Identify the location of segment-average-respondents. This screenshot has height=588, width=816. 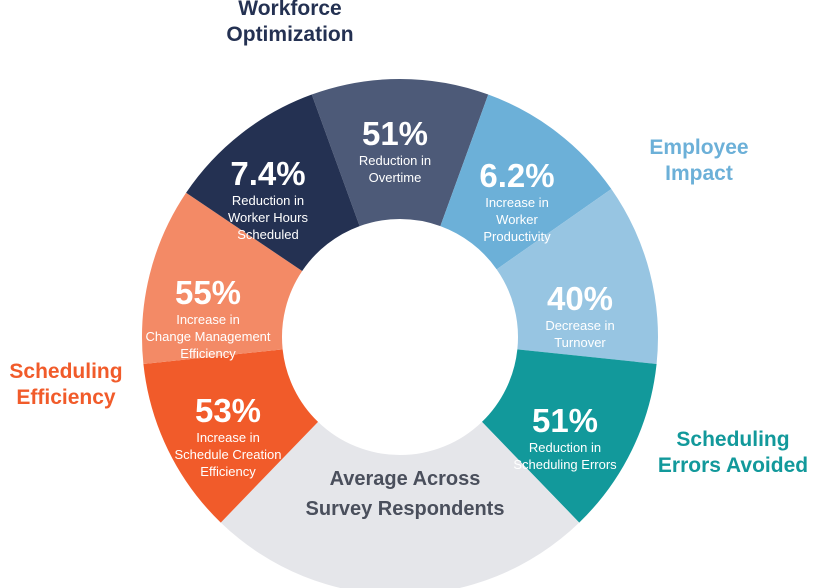
(400, 504).